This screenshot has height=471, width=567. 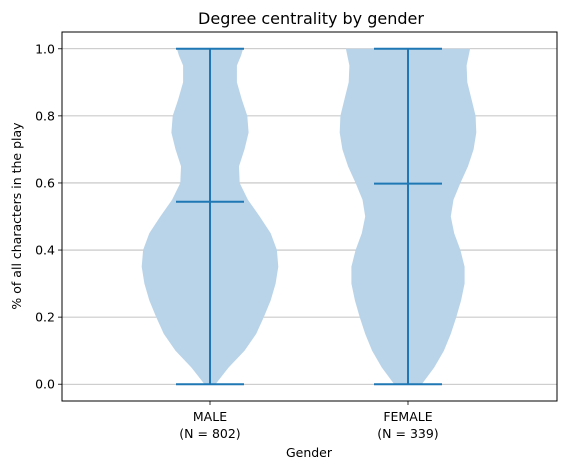 What do you see at coordinates (309, 452) in the screenshot?
I see `x-axis-label: Gender` at bounding box center [309, 452].